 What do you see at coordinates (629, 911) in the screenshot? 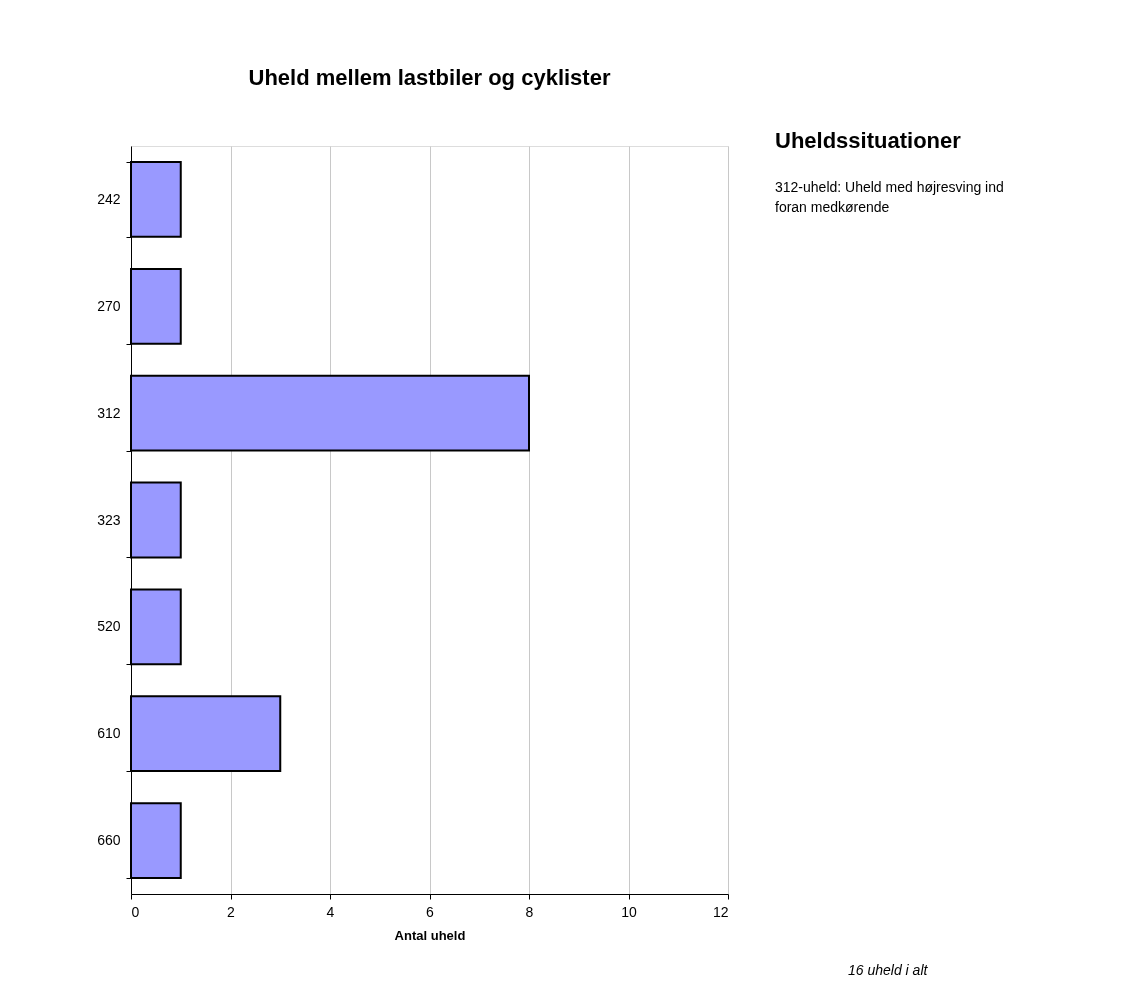
I see `x-tick-label: 10` at bounding box center [629, 911].